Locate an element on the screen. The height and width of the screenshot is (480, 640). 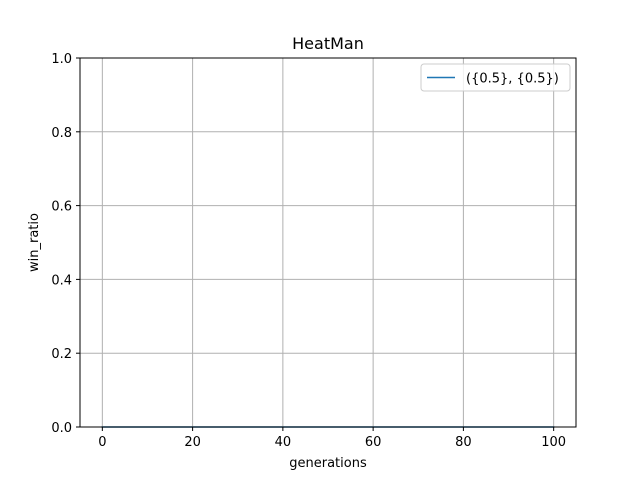
x-axis-label: generations is located at coordinates (328, 463).